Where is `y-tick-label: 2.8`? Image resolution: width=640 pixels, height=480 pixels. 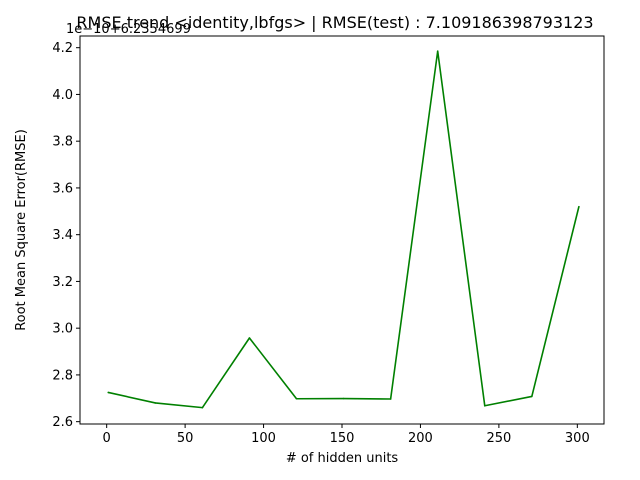 y-tick-label: 2.8 is located at coordinates (62, 375).